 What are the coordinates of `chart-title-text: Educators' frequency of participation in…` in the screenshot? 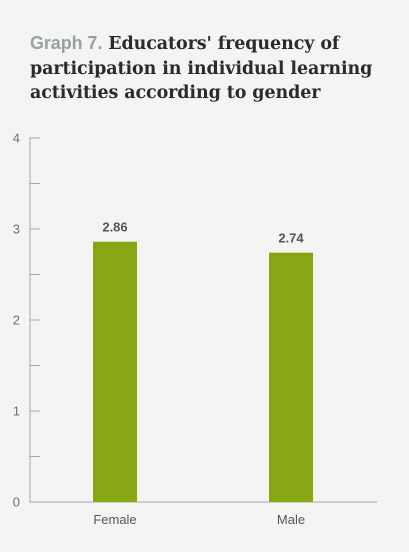 It's located at (201, 68).